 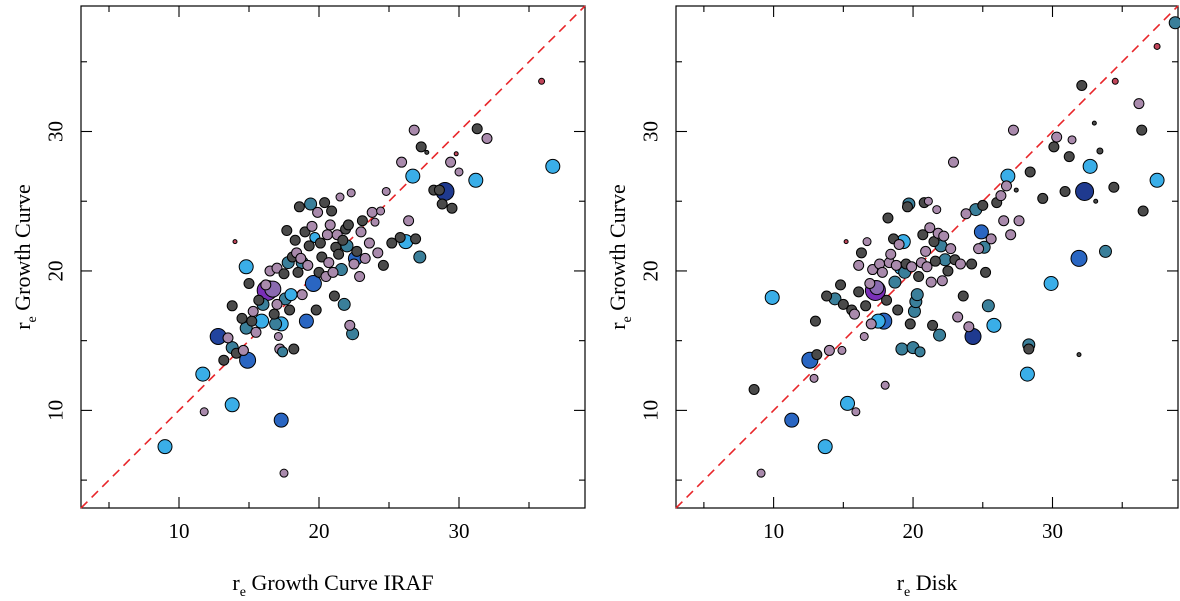 I want to click on right-x-tick-label: 20, so click(x=913, y=531).